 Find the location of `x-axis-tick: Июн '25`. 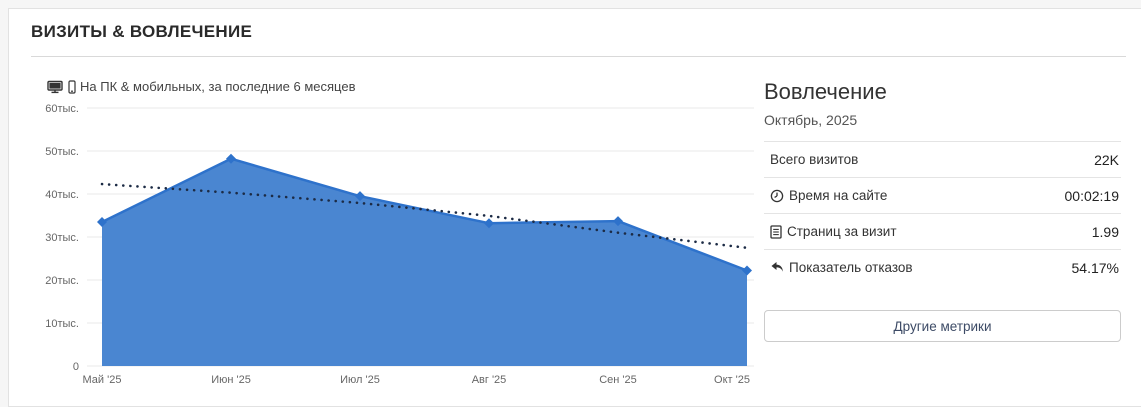

x-axis-tick: Июн '25 is located at coordinates (231, 380).